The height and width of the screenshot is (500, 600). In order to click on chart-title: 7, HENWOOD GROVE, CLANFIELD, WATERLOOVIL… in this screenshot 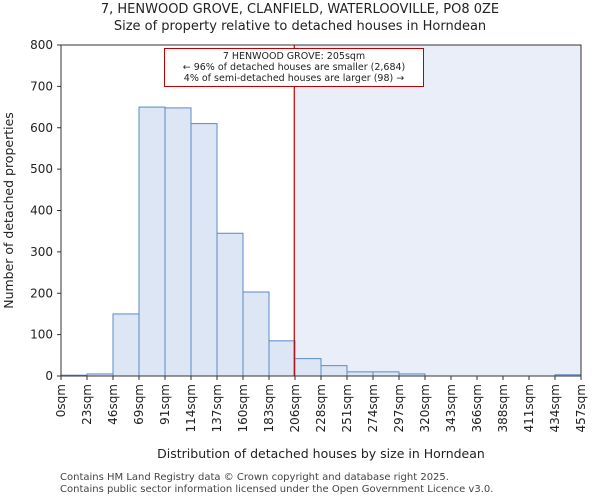, I will do `click(300, 9)`.